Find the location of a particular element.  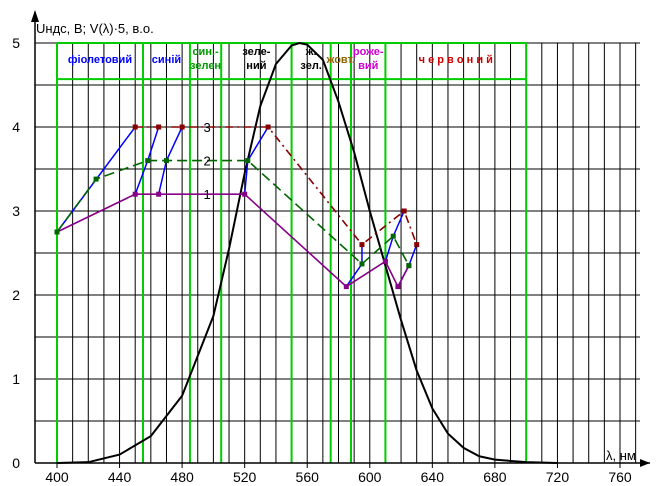

band-label: ний is located at coordinates (256, 66).